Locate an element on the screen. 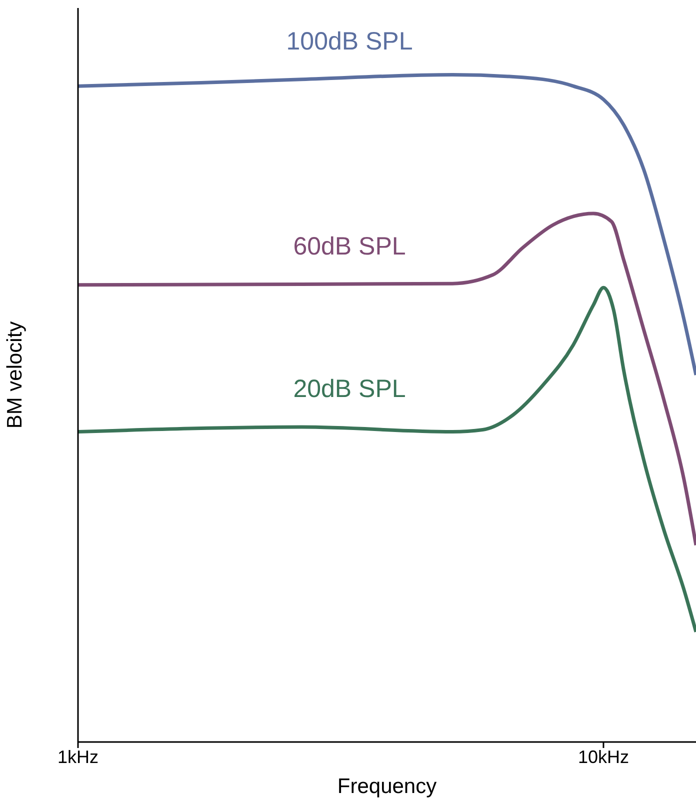  series-label: 100dB SPL is located at coordinates (349, 41).